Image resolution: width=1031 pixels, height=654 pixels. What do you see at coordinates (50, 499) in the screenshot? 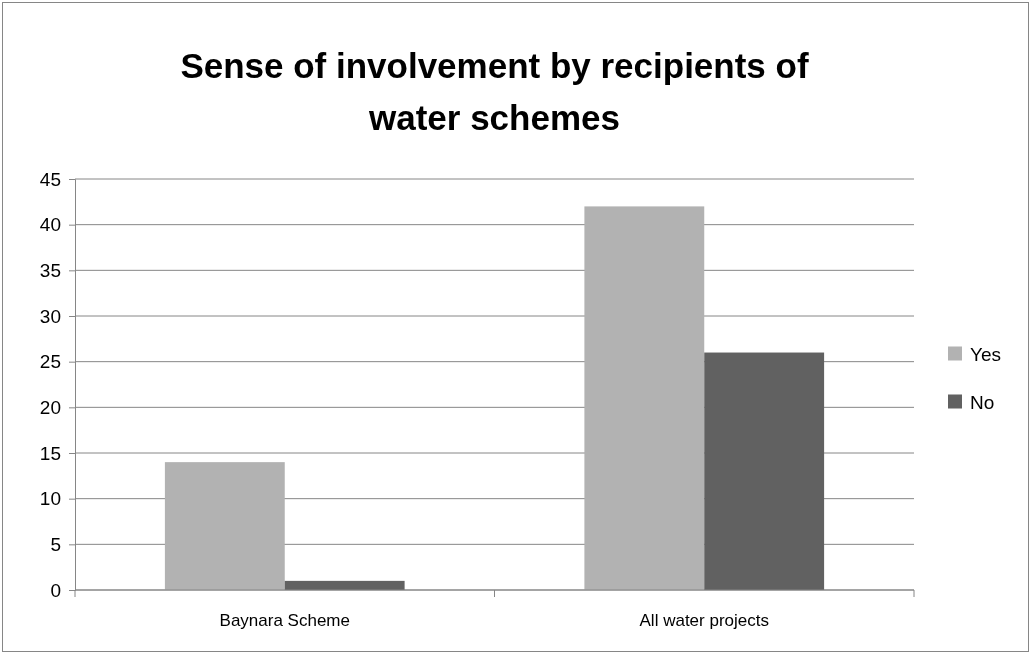
I see `y-tick-label: 10` at bounding box center [50, 499].